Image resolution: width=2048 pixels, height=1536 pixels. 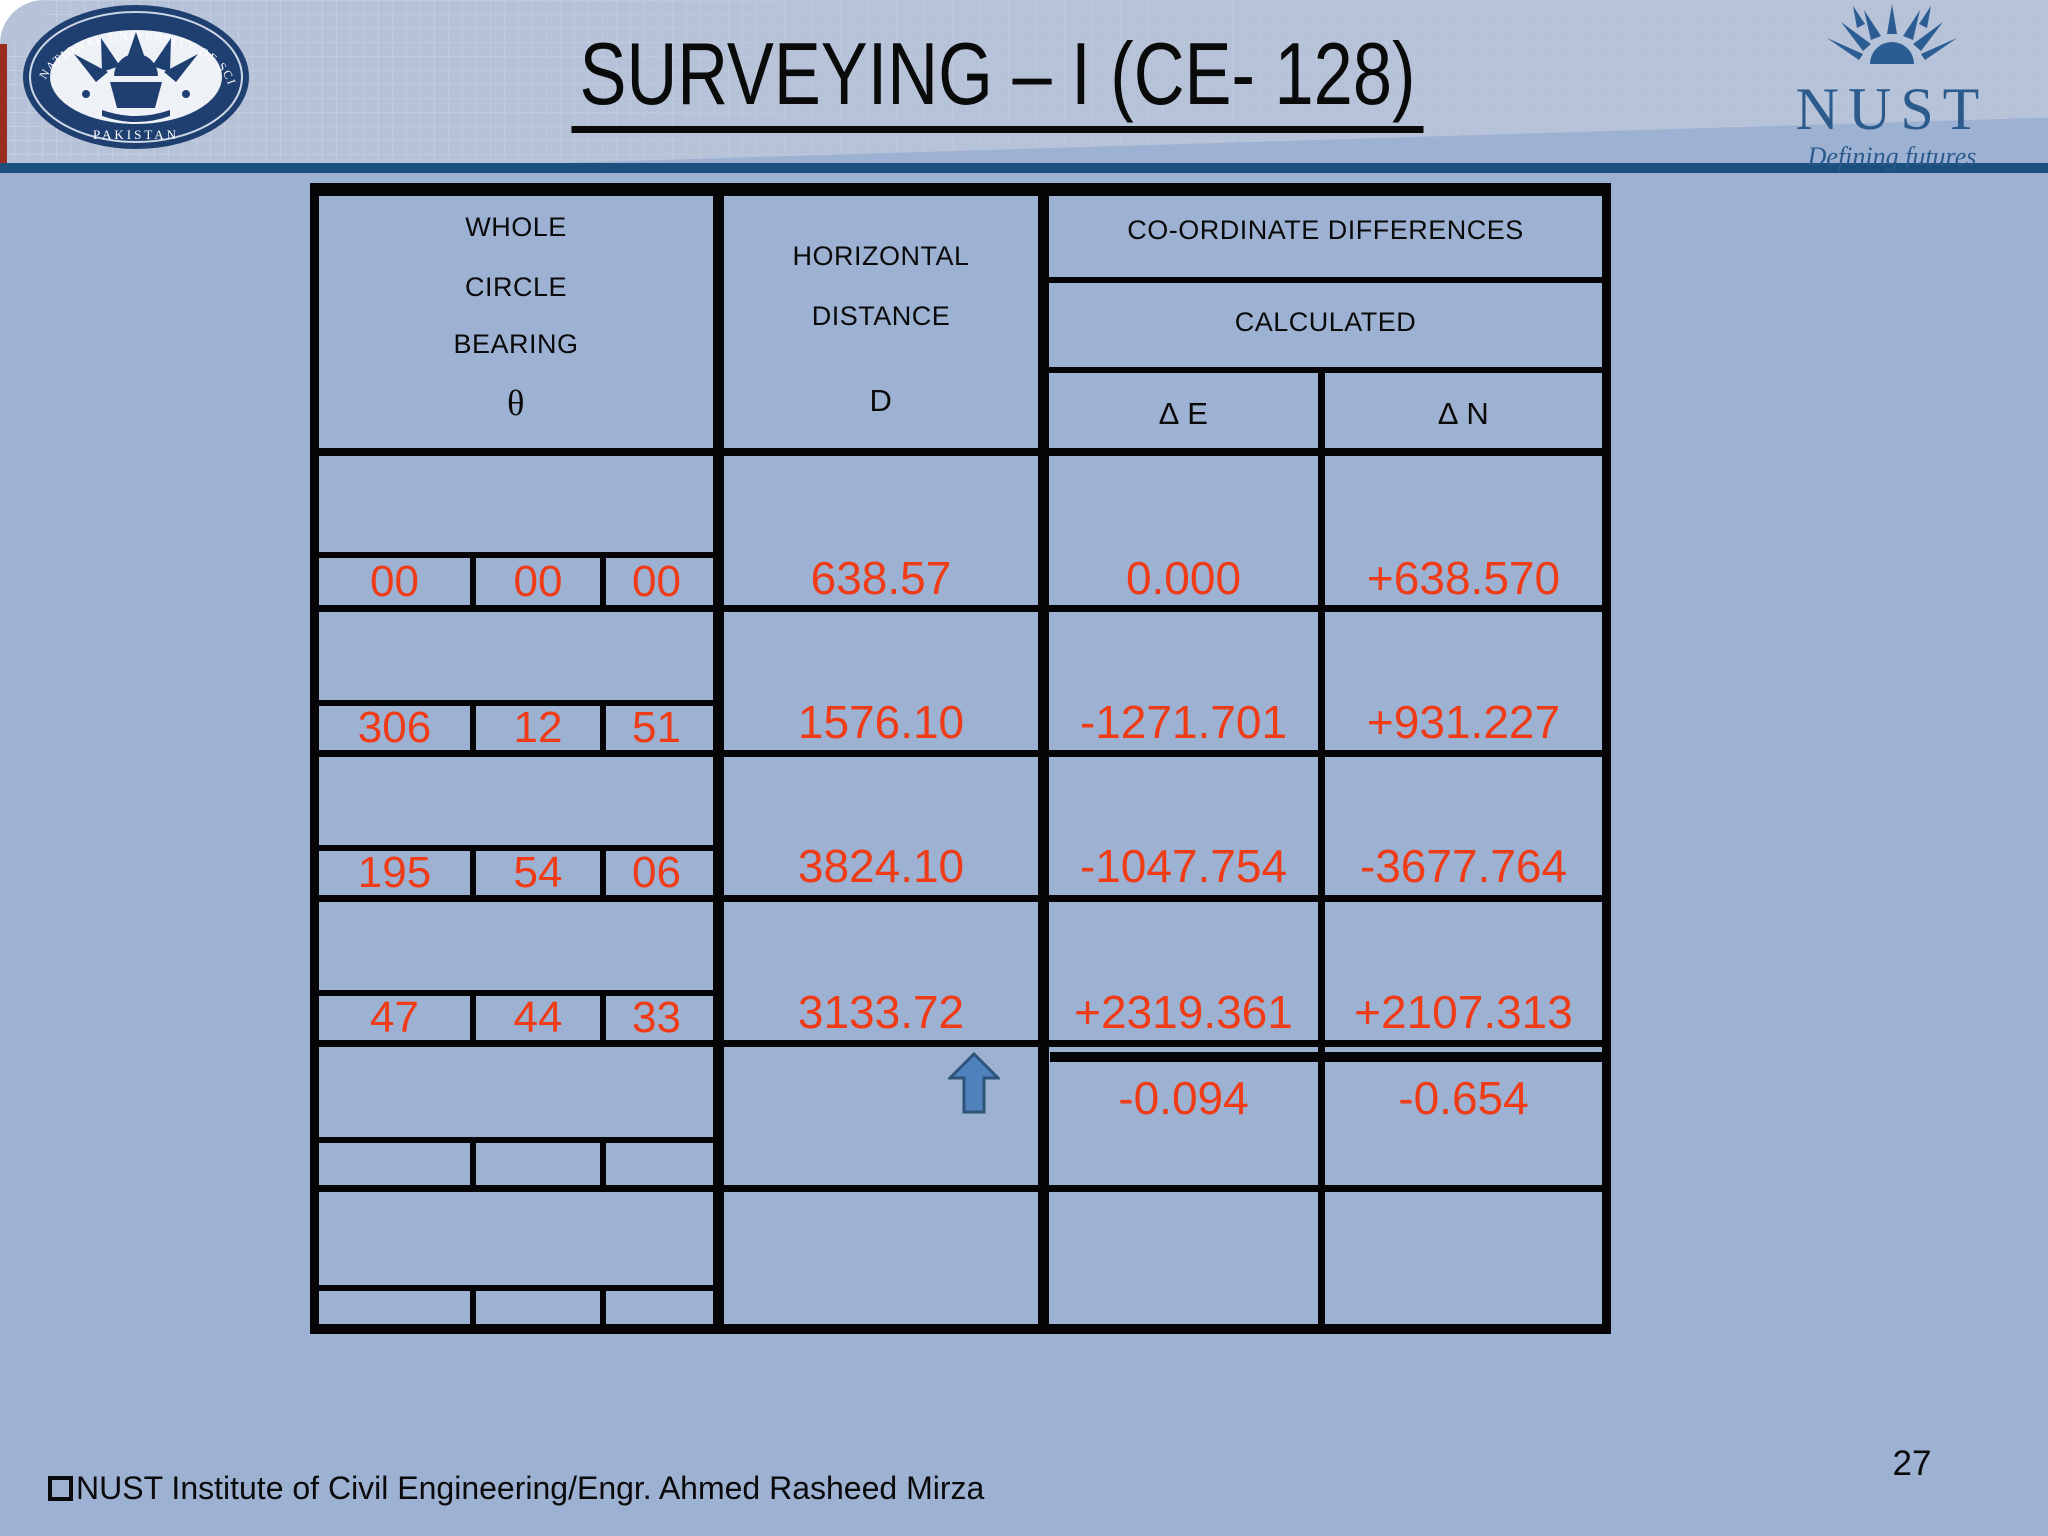 What do you see at coordinates (960, 452) in the screenshot?
I see `header-bottom-line` at bounding box center [960, 452].